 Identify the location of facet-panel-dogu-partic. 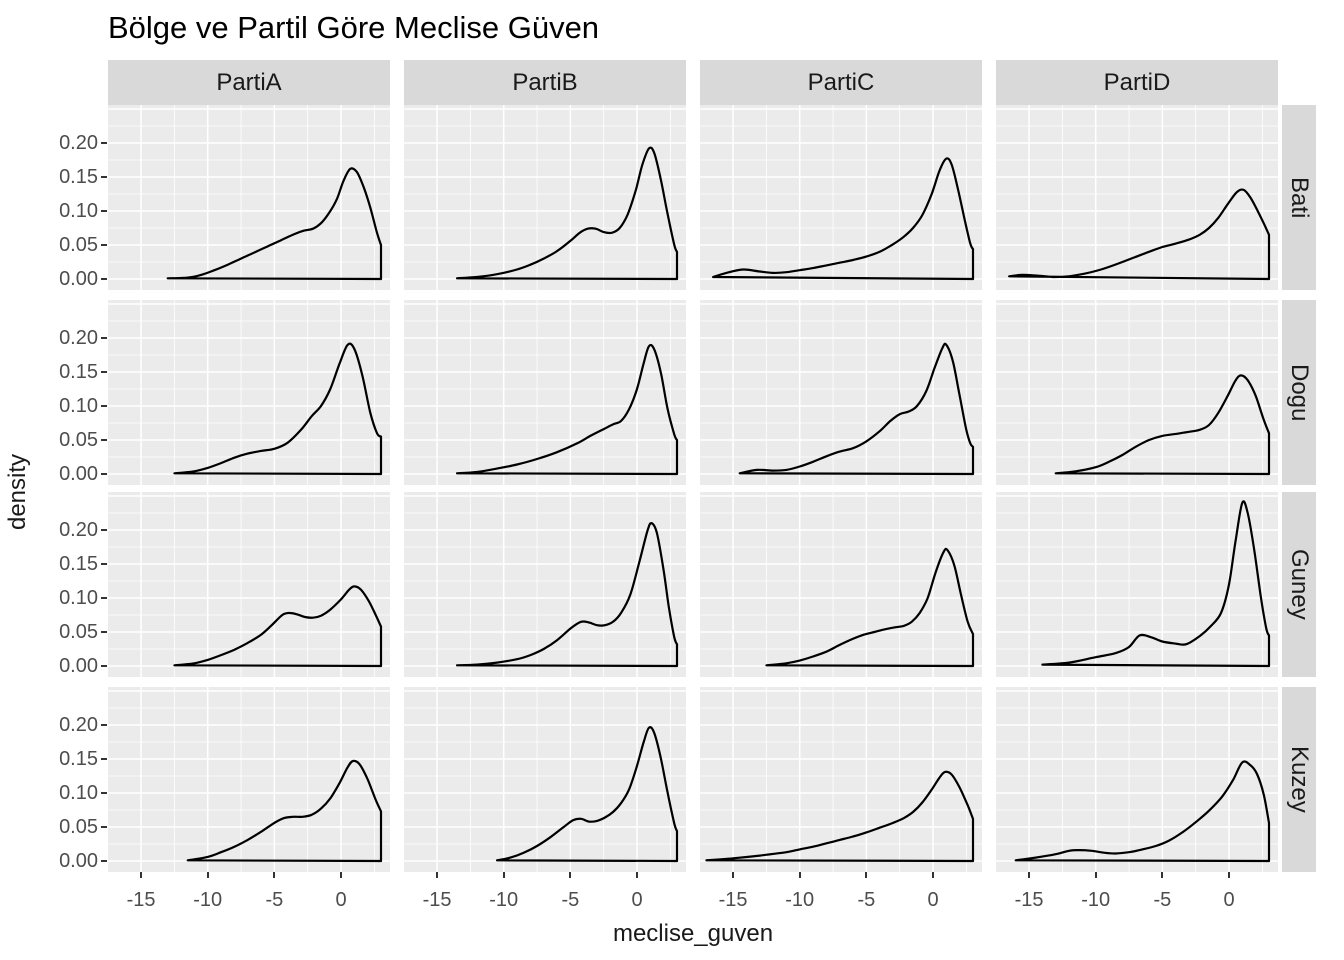
(841, 392).